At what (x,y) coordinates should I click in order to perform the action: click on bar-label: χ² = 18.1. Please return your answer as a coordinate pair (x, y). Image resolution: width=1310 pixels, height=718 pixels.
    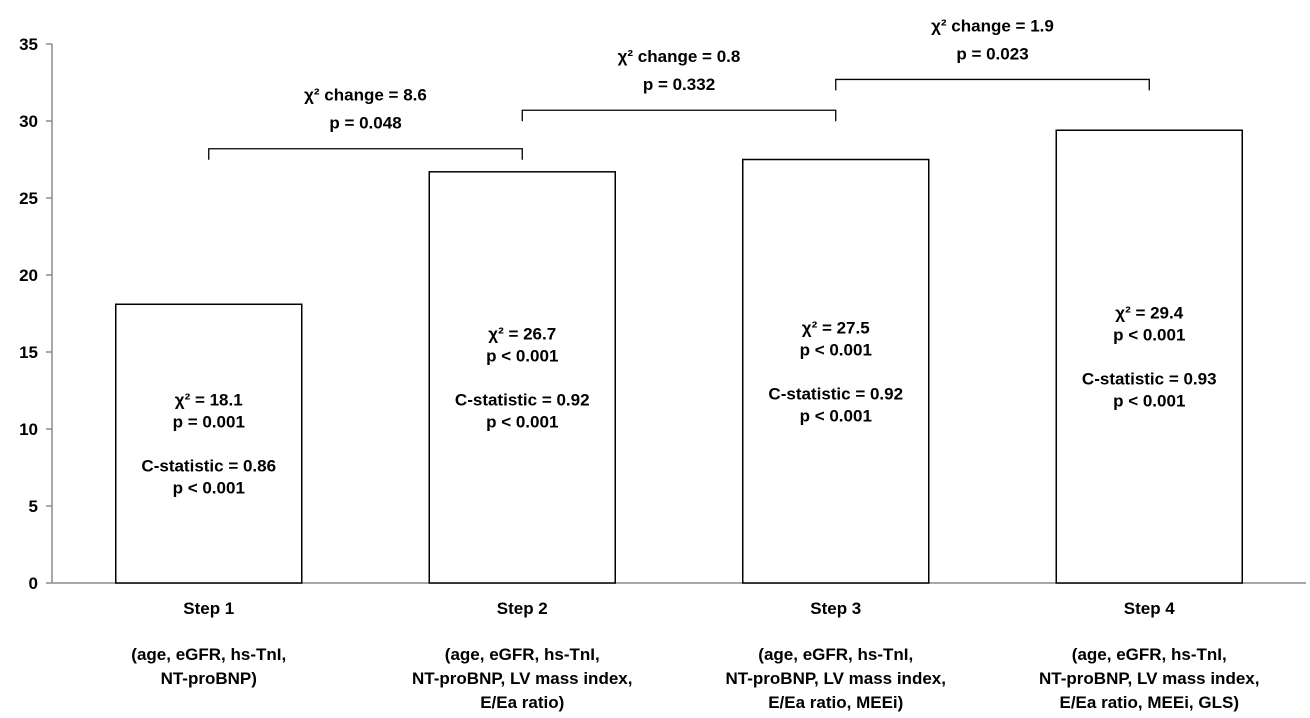
    Looking at the image, I should click on (209, 400).